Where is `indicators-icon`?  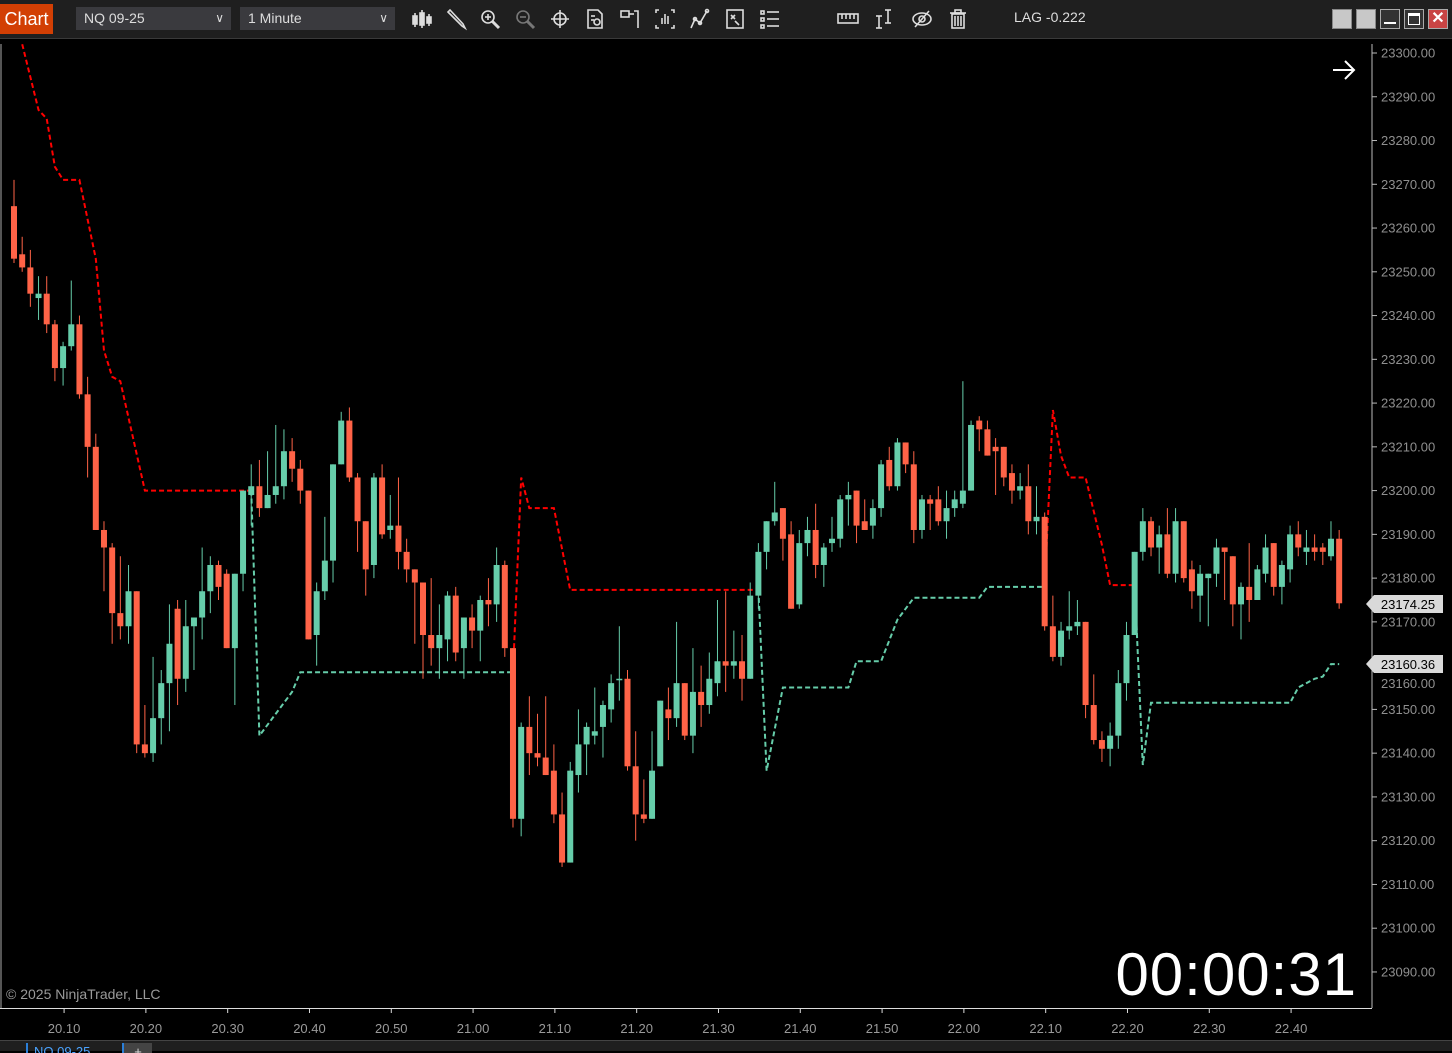
indicators-icon is located at coordinates (700, 19).